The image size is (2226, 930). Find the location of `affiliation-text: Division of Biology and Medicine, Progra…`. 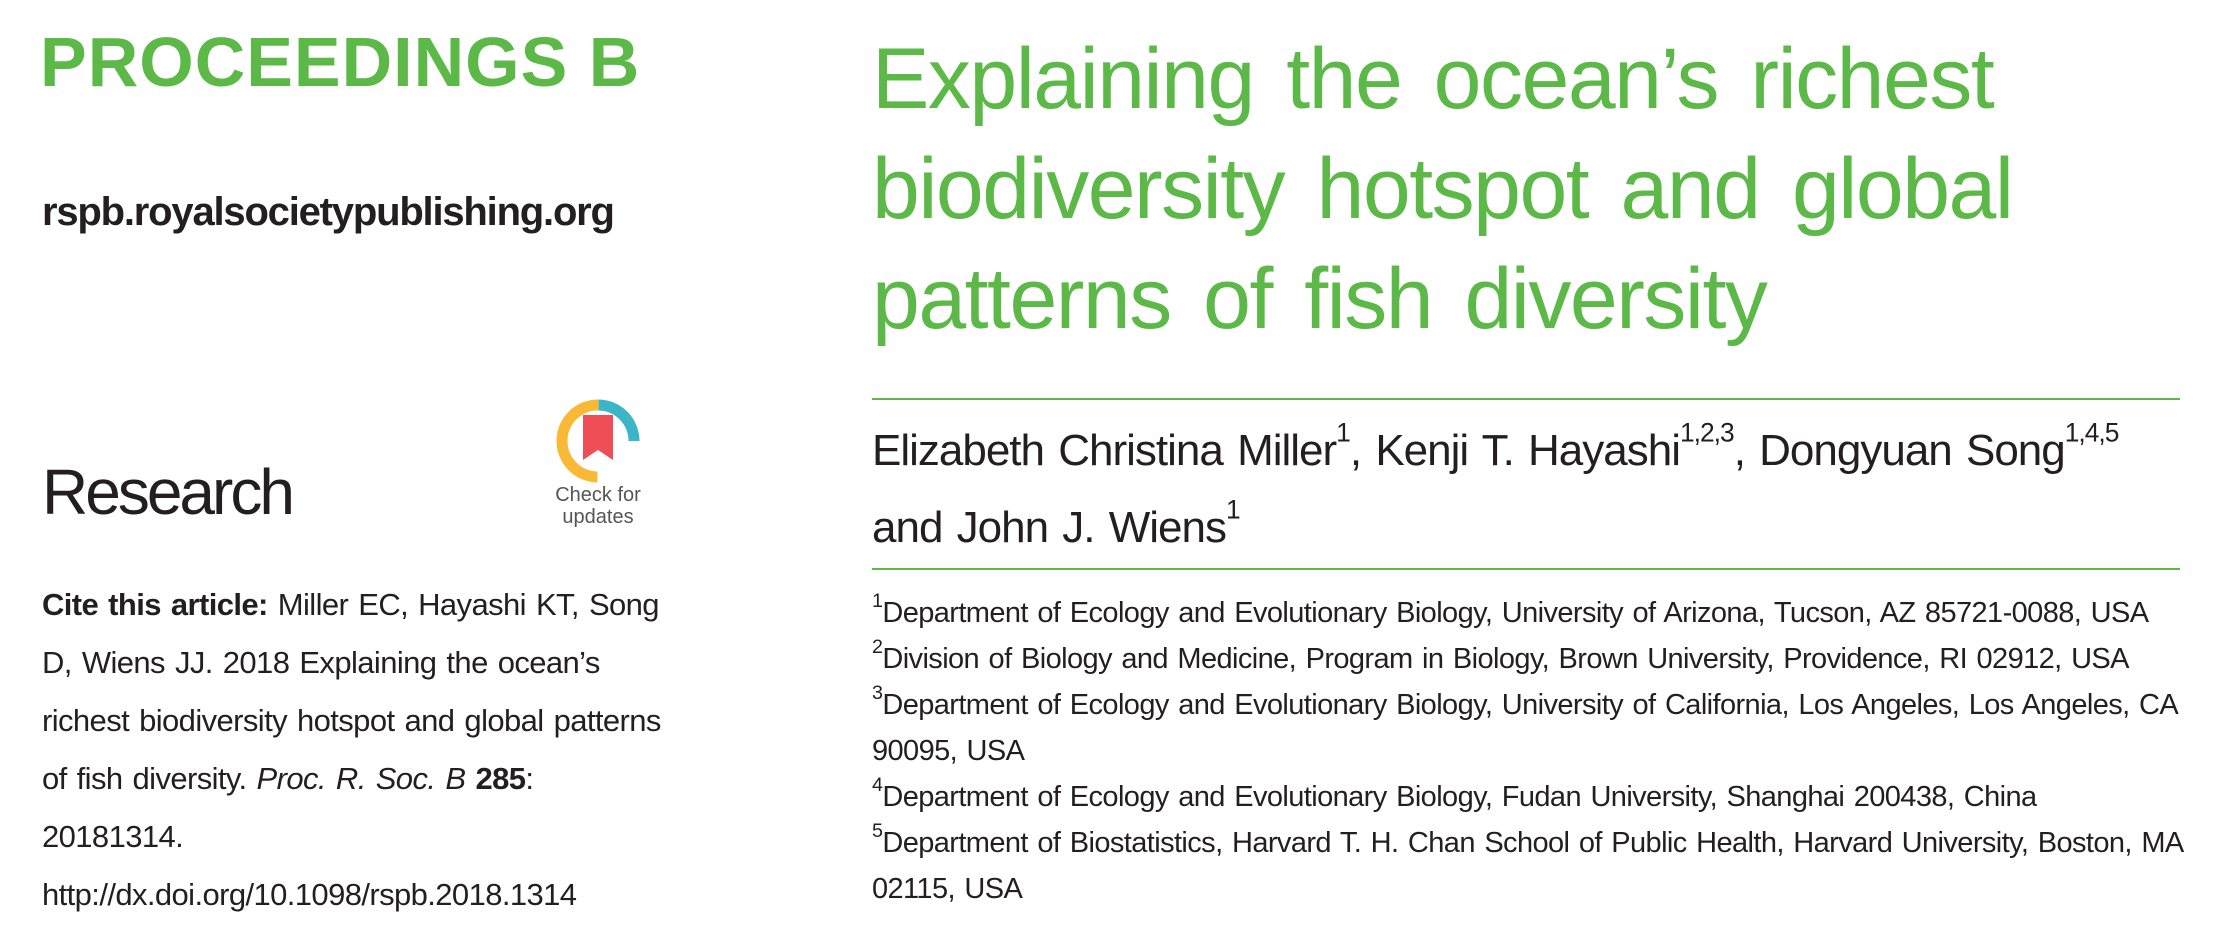

affiliation-text: Division of Biology and Medicine, Progra… is located at coordinates (1505, 659).